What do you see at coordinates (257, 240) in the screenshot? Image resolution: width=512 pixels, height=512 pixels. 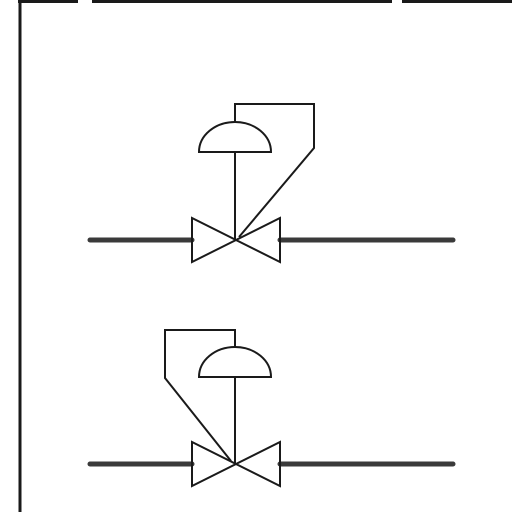 I see `valve-body-upper-right` at bounding box center [257, 240].